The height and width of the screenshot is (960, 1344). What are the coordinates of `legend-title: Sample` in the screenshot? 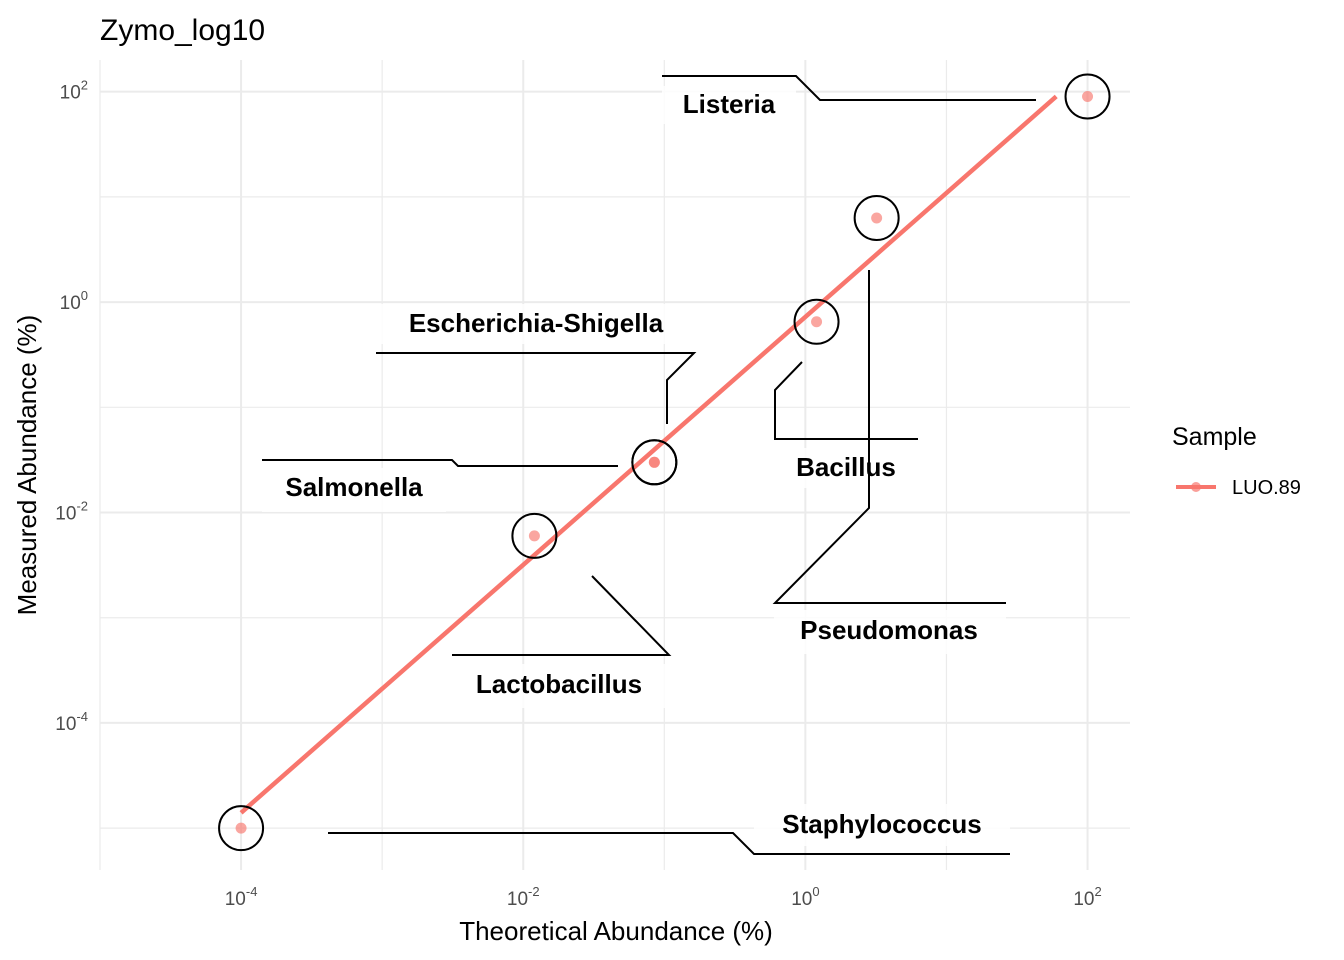 It's located at (1214, 437).